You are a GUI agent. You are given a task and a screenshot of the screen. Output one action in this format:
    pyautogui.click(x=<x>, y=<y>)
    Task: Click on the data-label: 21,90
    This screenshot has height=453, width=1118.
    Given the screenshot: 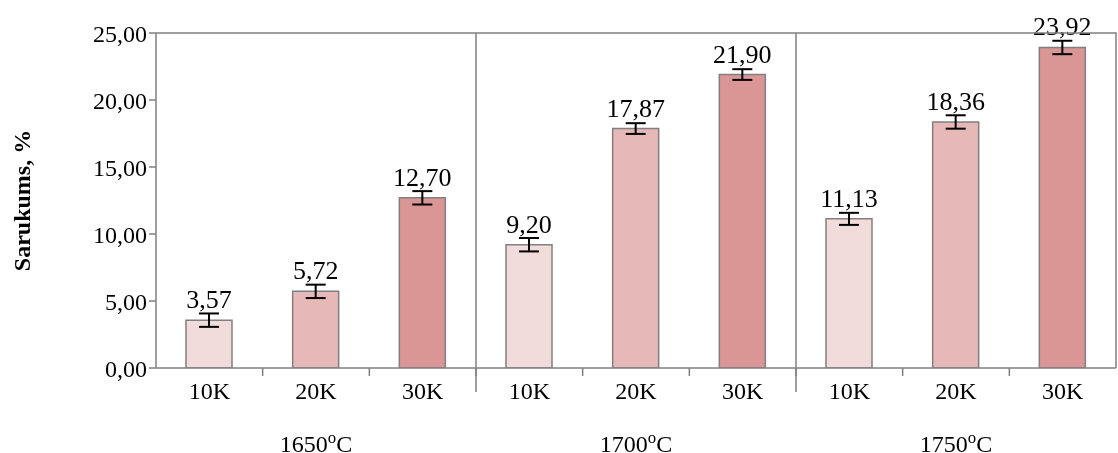 What is the action you would take?
    pyautogui.click(x=742, y=54)
    